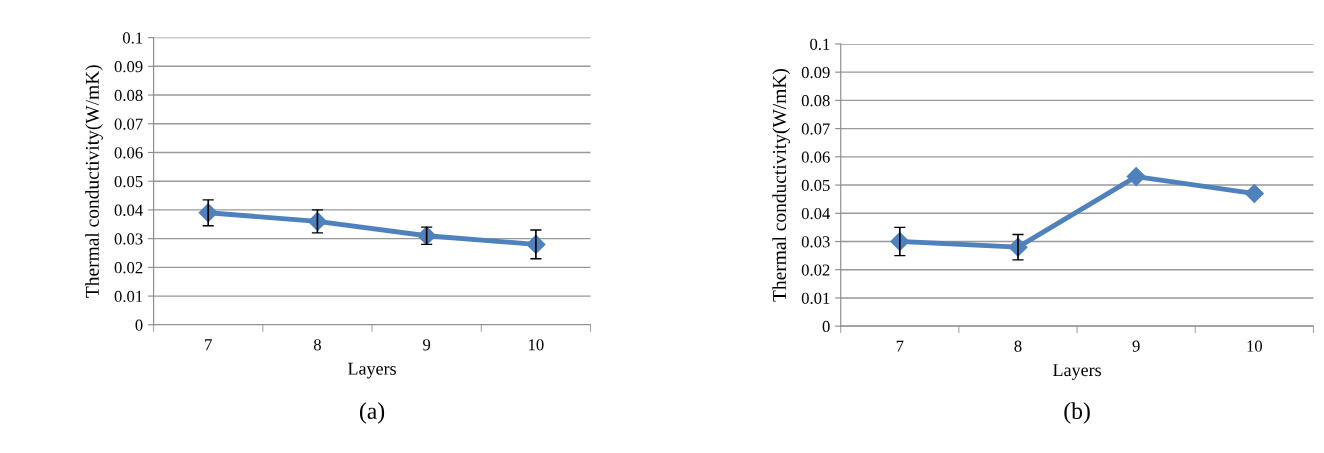 Image resolution: width=1324 pixels, height=453 pixels. Describe the element at coordinates (1077, 413) in the screenshot. I see `text: (b)` at that location.